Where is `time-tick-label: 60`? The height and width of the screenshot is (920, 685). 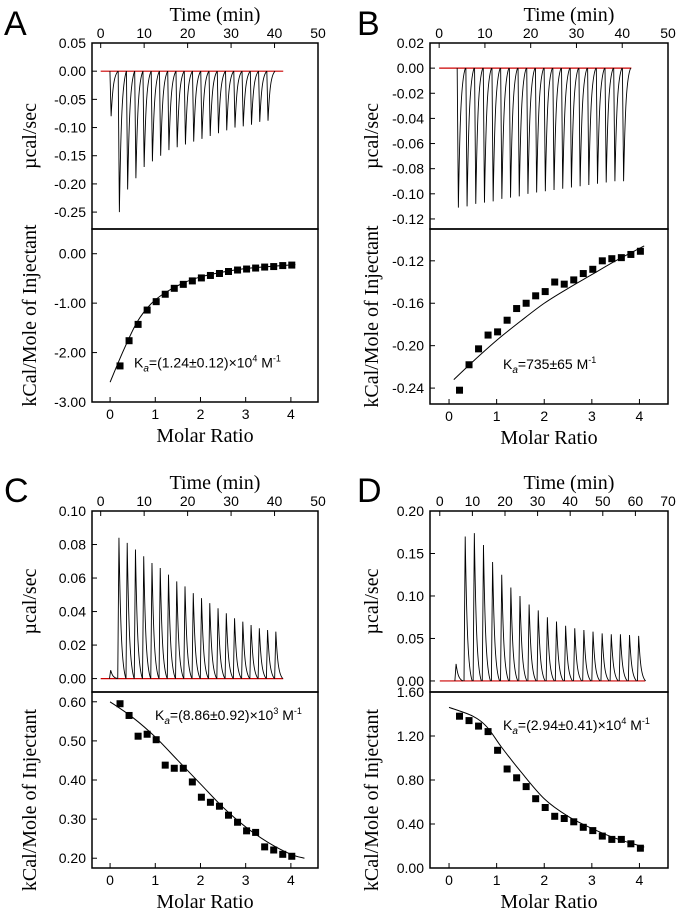 time-tick-label: 60 is located at coordinates (636, 501).